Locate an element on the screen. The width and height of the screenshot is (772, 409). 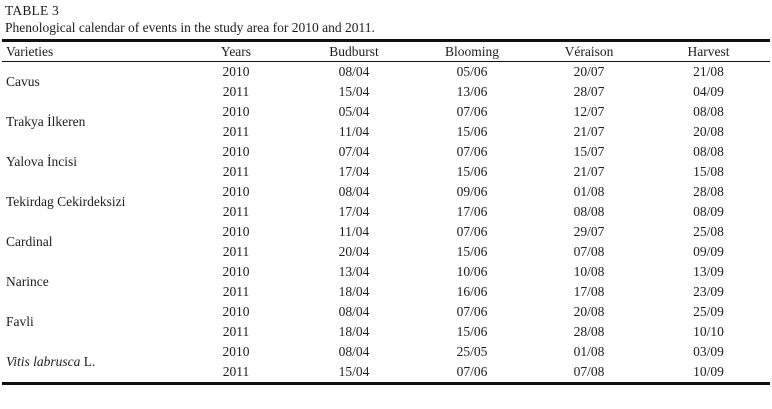
variety-cell: Cavus is located at coordinates (23, 81).